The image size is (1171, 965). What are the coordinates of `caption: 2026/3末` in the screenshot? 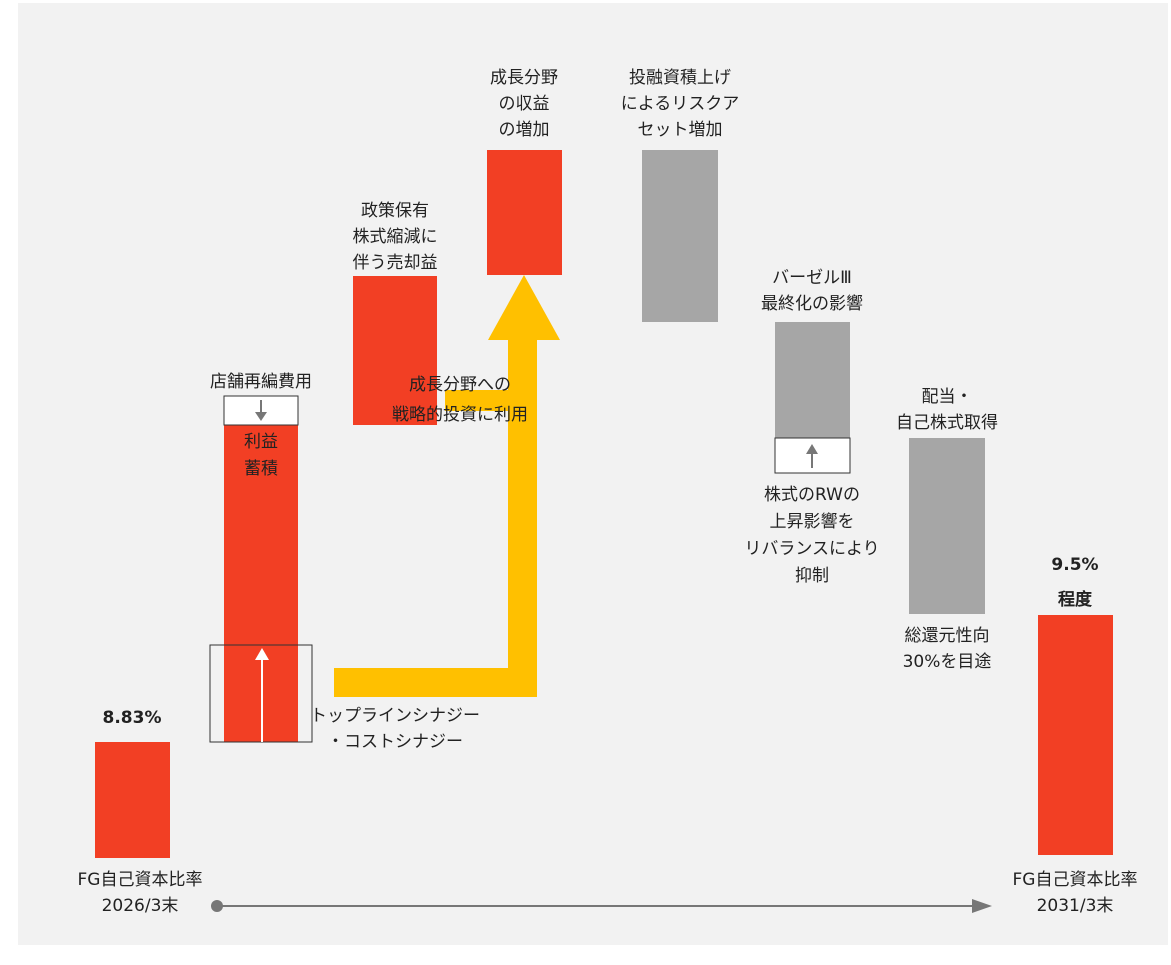 It's located at (140, 906).